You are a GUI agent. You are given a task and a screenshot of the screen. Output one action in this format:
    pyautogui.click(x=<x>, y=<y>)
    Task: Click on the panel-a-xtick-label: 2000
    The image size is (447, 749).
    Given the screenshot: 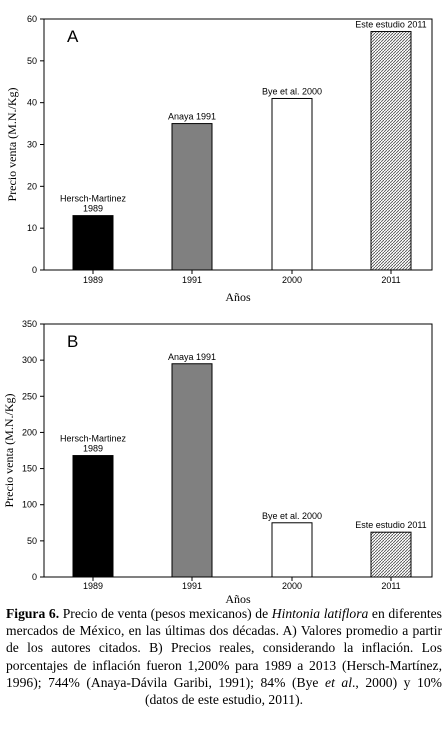 What is the action you would take?
    pyautogui.click(x=292, y=280)
    